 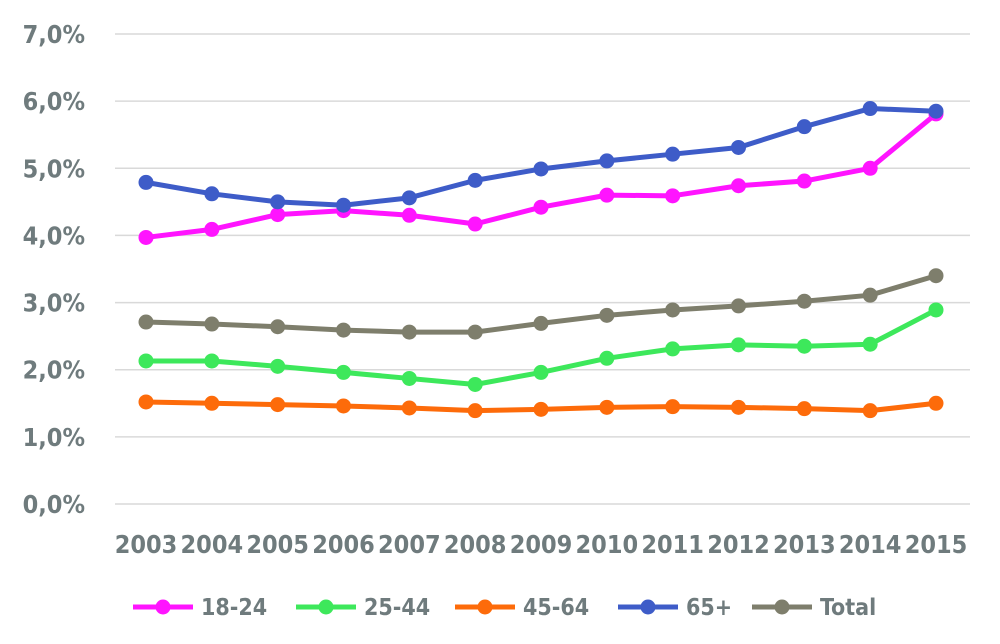 What do you see at coordinates (54, 34) in the screenshot?
I see `y-tick-label: 7,0%` at bounding box center [54, 34].